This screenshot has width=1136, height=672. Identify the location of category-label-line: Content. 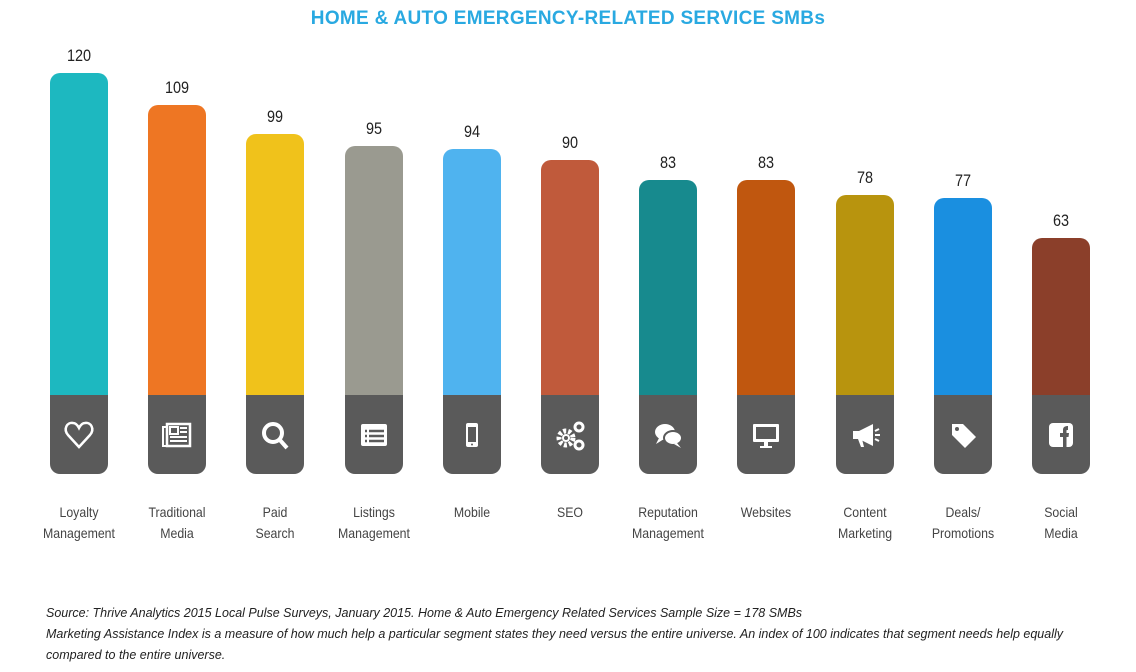
(865, 512).